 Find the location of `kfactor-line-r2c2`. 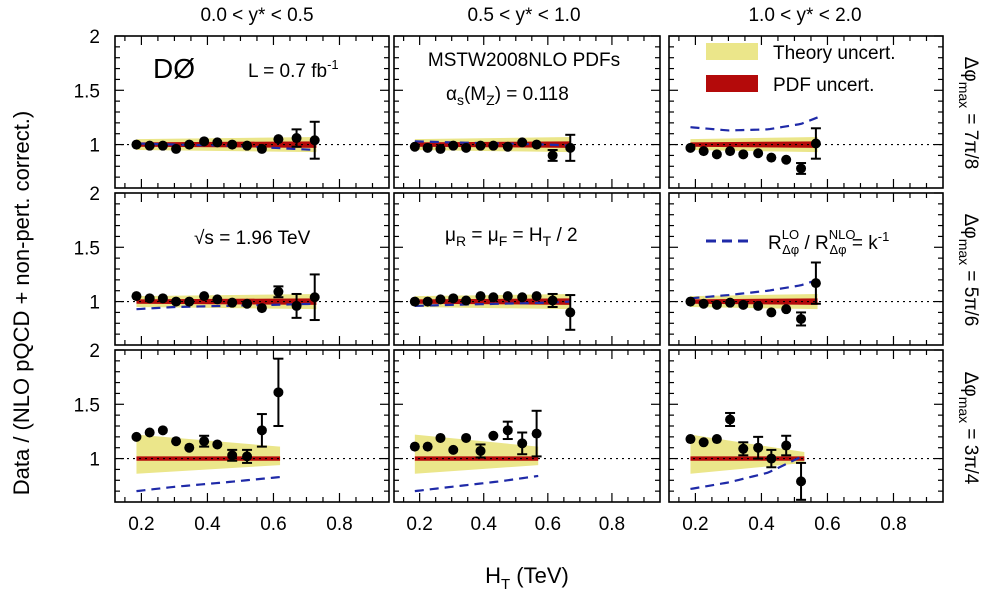

kfactor-line-r2c2 is located at coordinates (747, 472).